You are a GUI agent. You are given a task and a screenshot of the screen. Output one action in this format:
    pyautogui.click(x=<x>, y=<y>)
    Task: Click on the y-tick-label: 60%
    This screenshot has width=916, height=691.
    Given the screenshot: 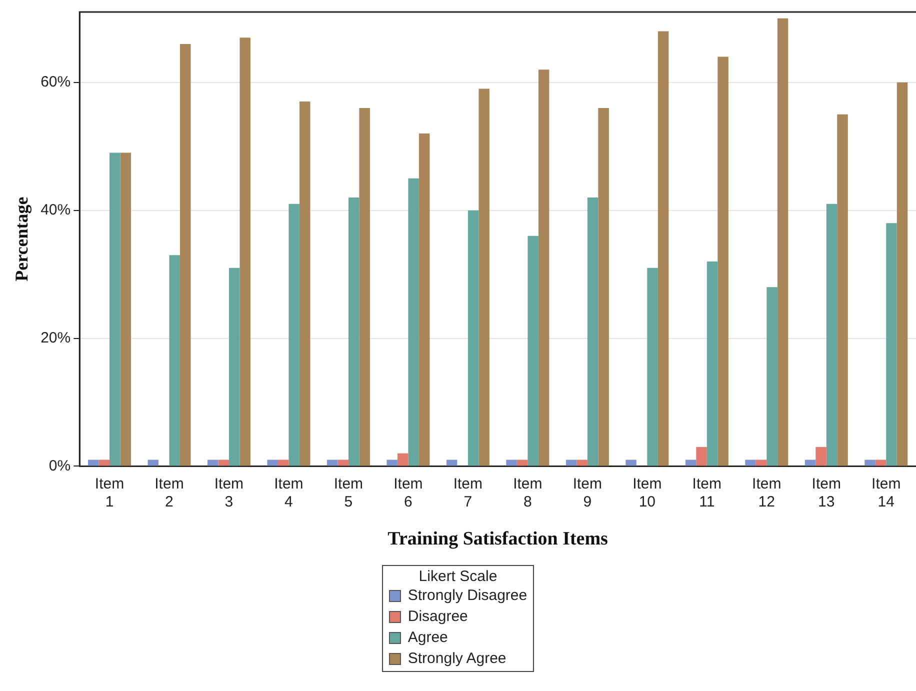 What is the action you would take?
    pyautogui.click(x=55, y=82)
    